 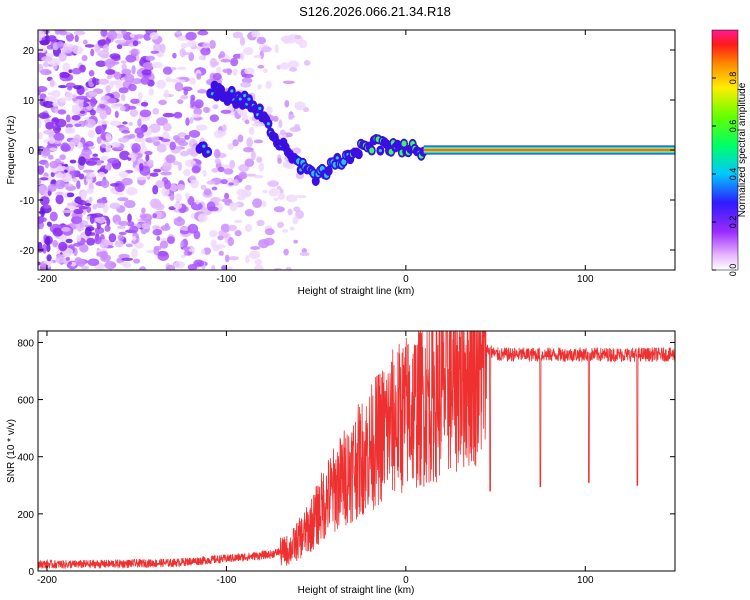 I want to click on snr-x-label: Height of straight line (km), so click(x=356, y=590).